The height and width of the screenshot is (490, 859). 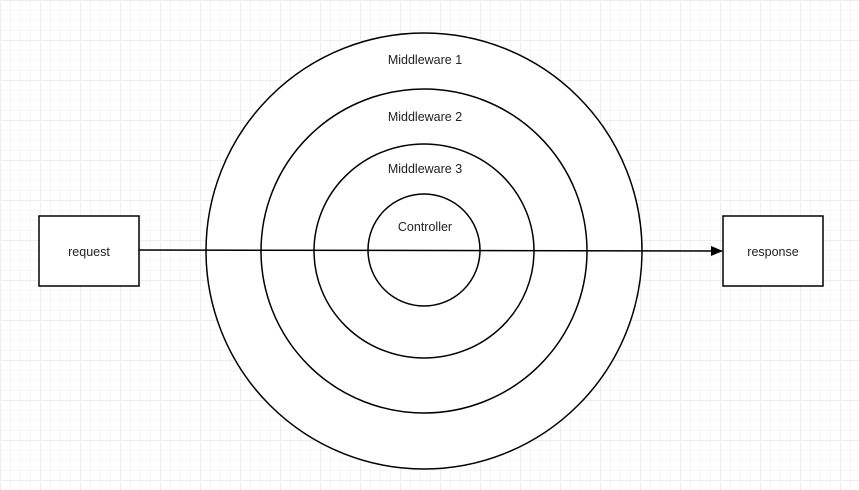 What do you see at coordinates (425, 60) in the screenshot?
I see `middleware-1-label: Middleware 1` at bounding box center [425, 60].